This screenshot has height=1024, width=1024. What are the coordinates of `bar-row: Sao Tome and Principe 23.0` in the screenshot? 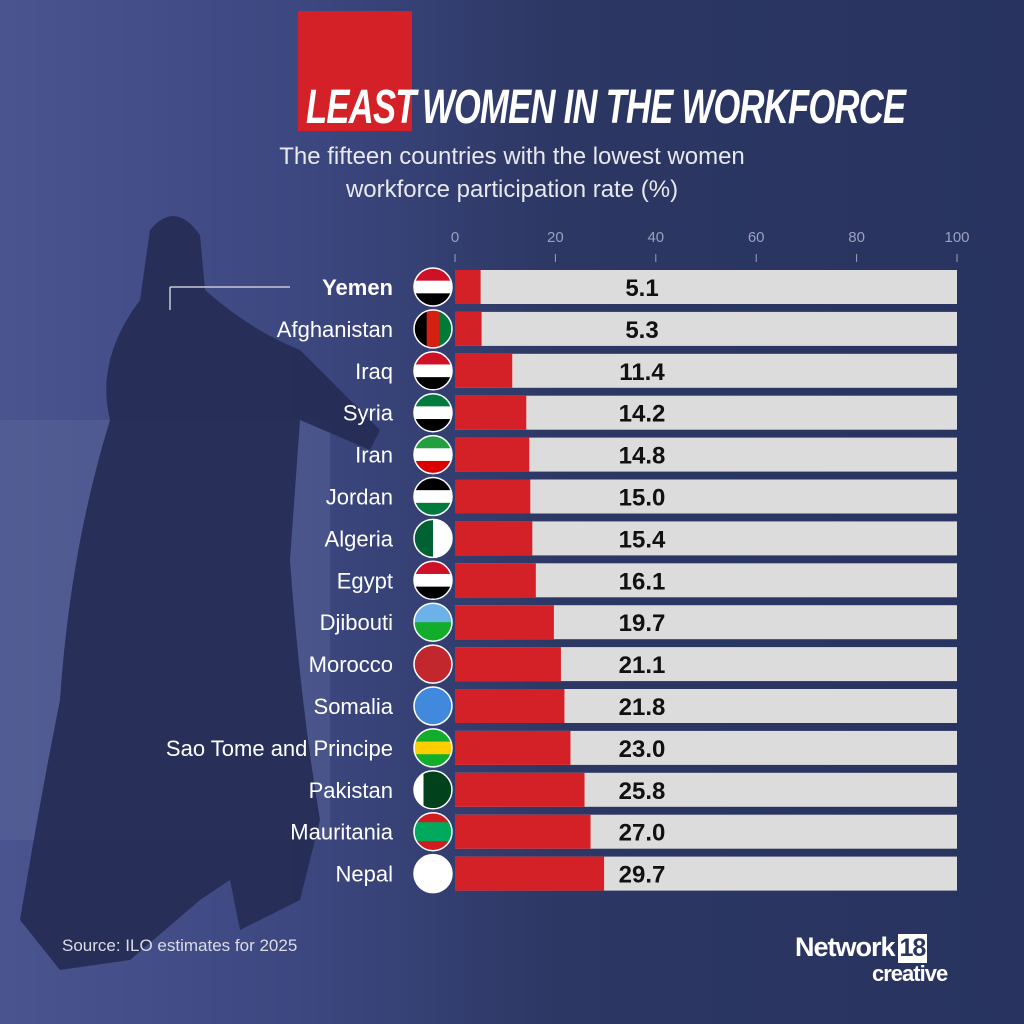 It's located at (561, 748).